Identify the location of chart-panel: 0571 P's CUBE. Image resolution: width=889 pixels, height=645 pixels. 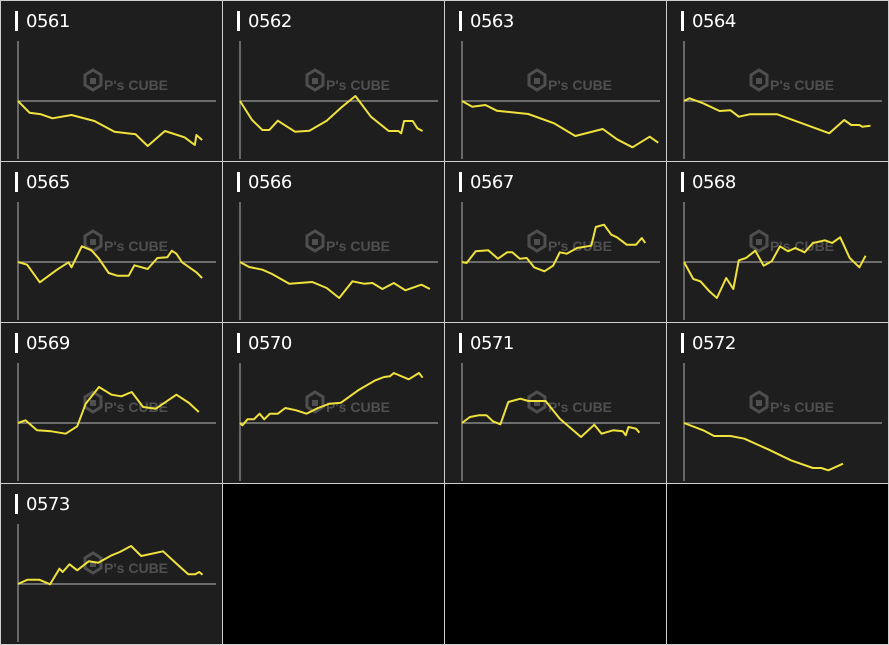
(555, 403).